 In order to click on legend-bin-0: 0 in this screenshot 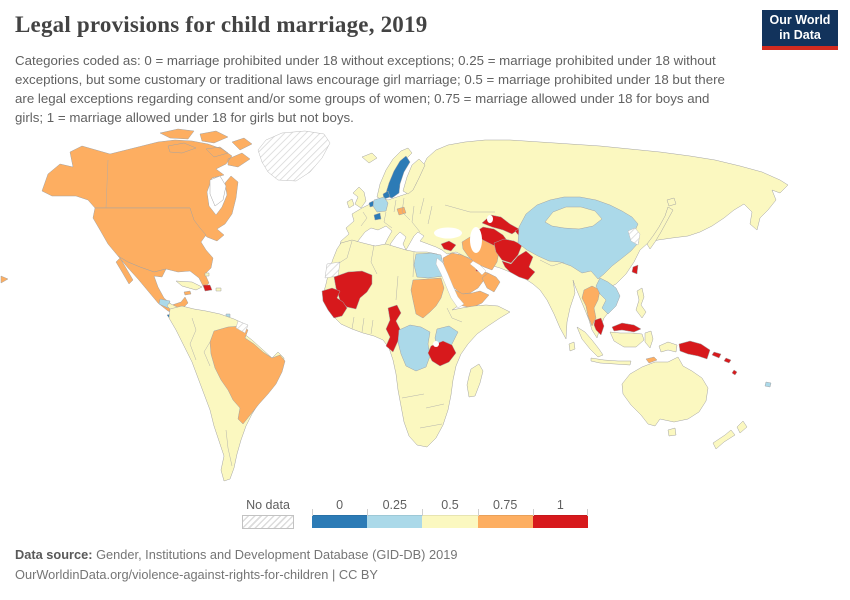, I will do `click(340, 513)`.